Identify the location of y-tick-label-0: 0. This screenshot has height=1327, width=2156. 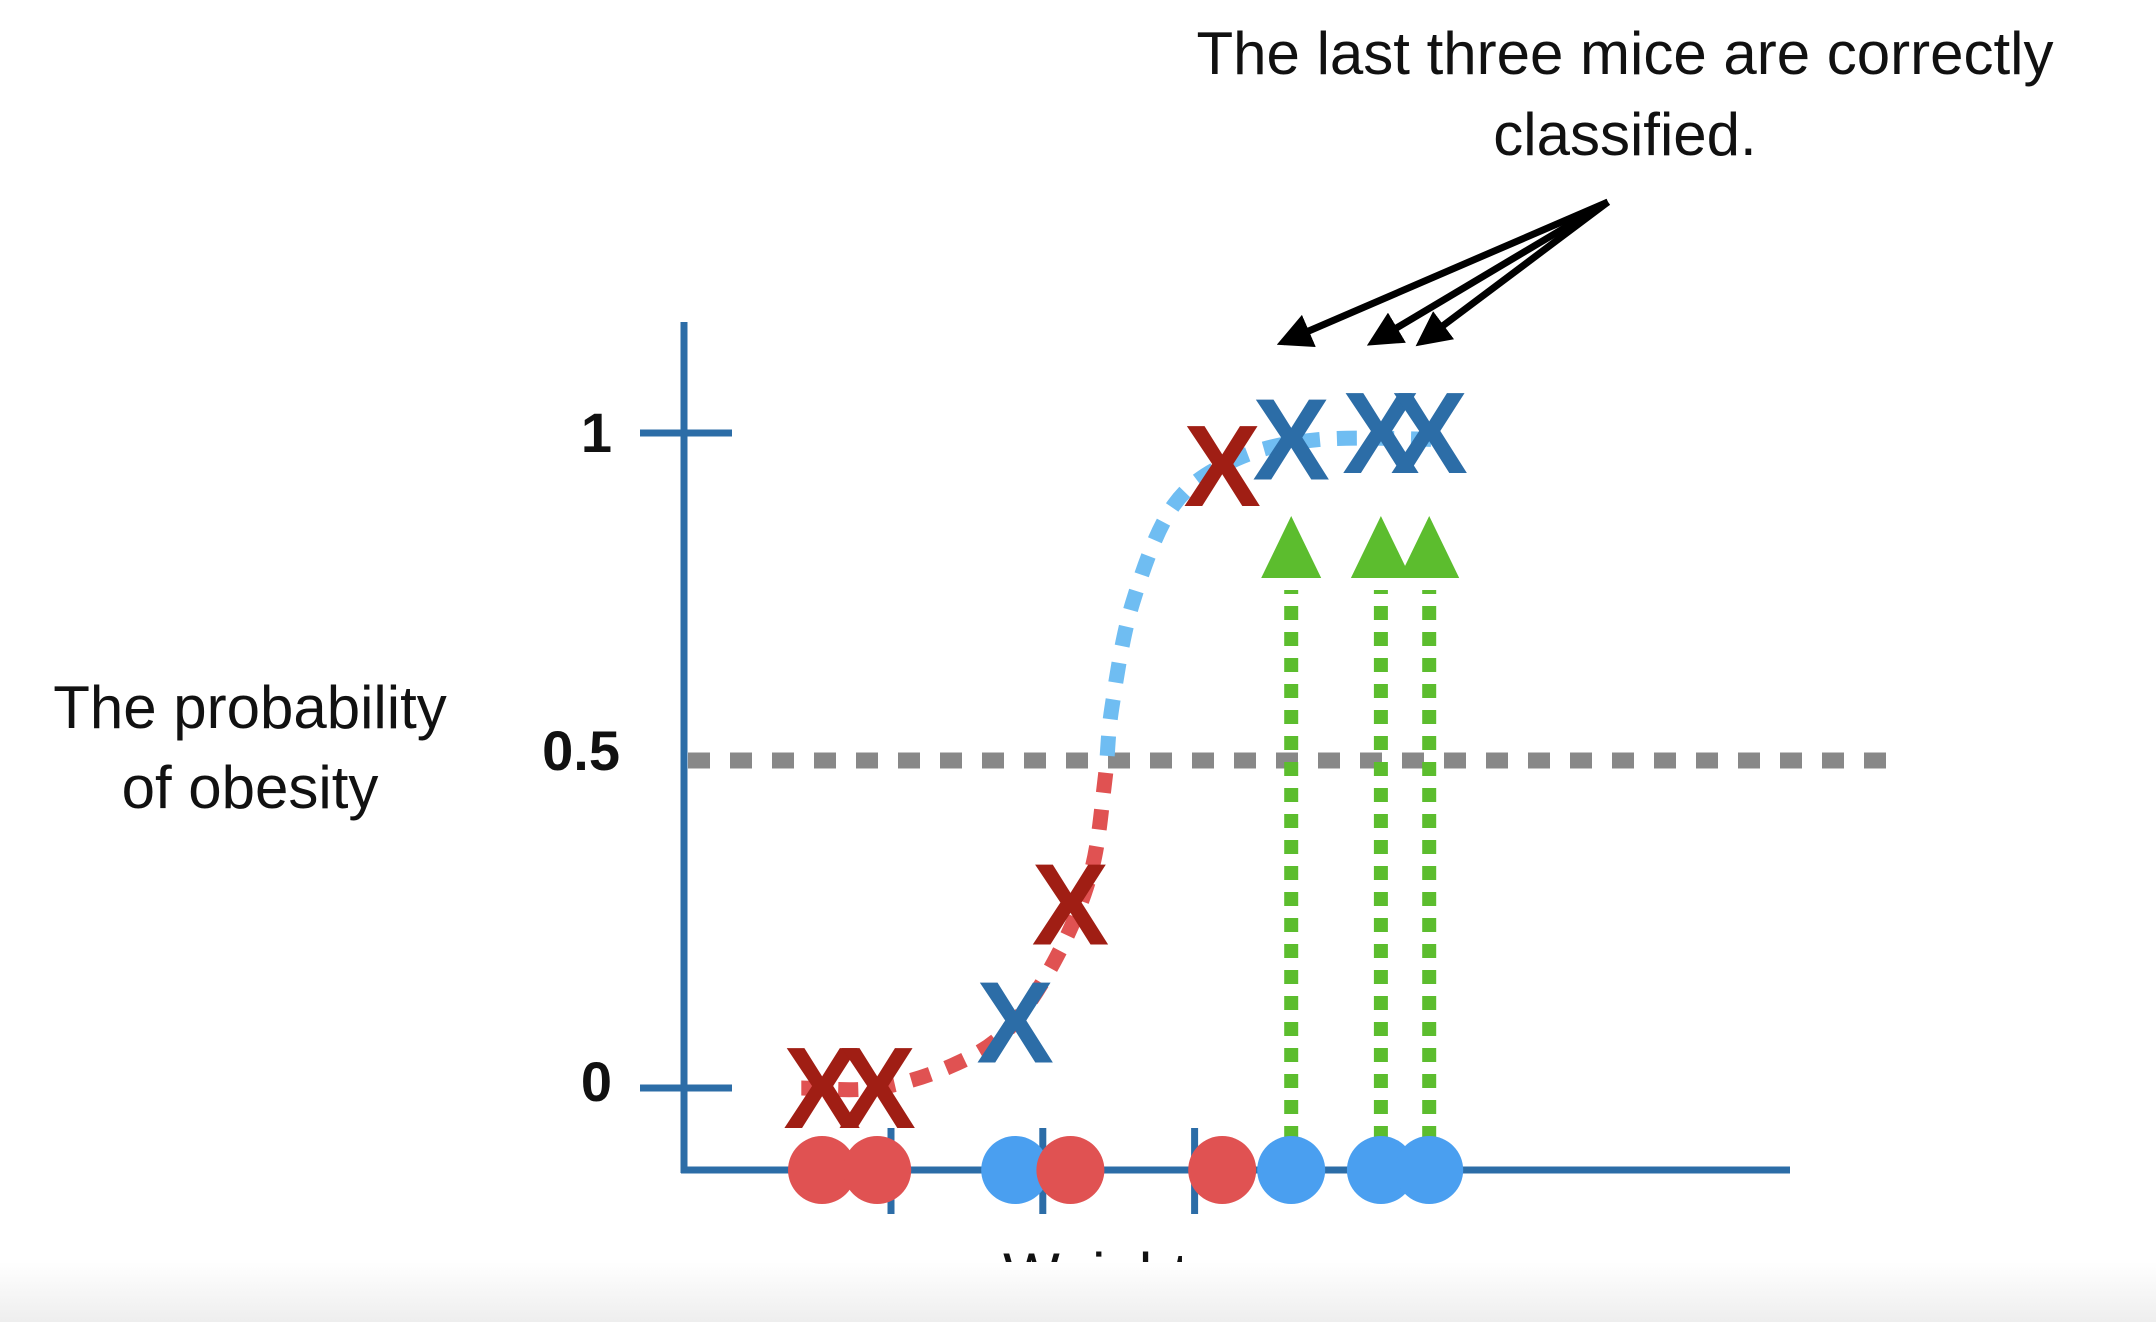
(596, 1081).